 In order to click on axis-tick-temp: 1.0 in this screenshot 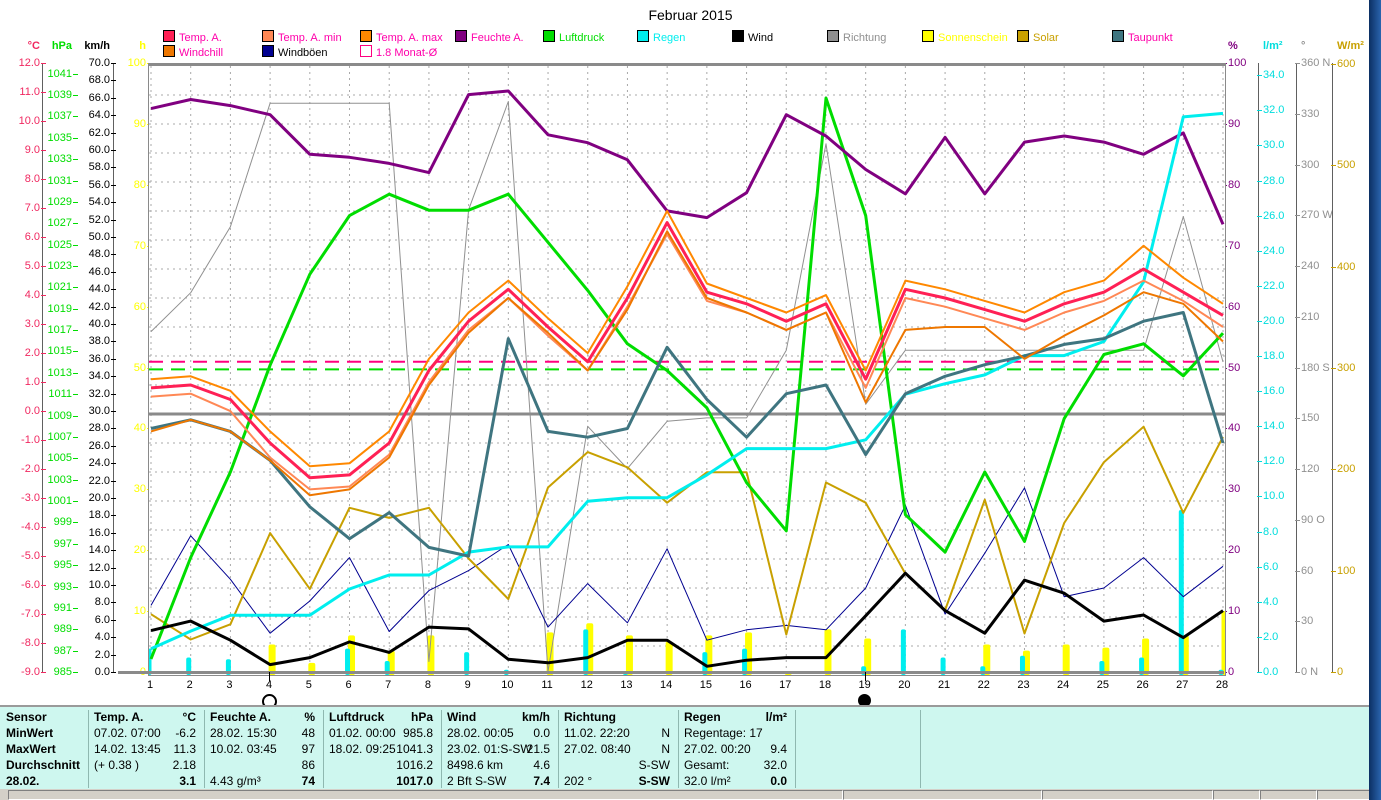, I will do `click(32, 382)`.